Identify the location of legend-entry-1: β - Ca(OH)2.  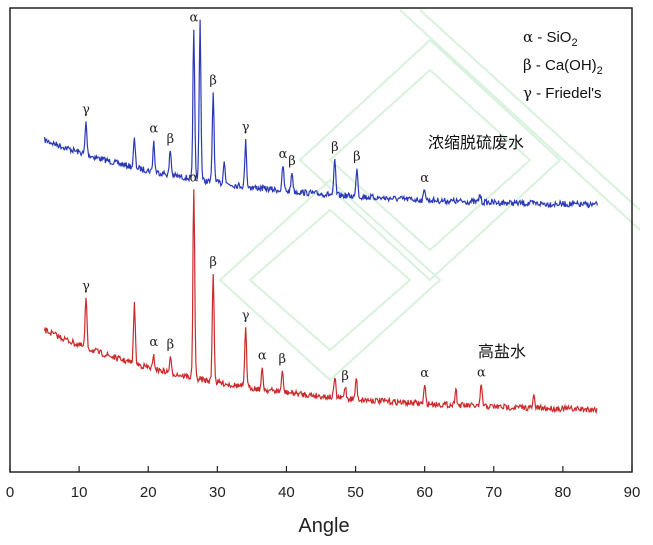
(563, 66).